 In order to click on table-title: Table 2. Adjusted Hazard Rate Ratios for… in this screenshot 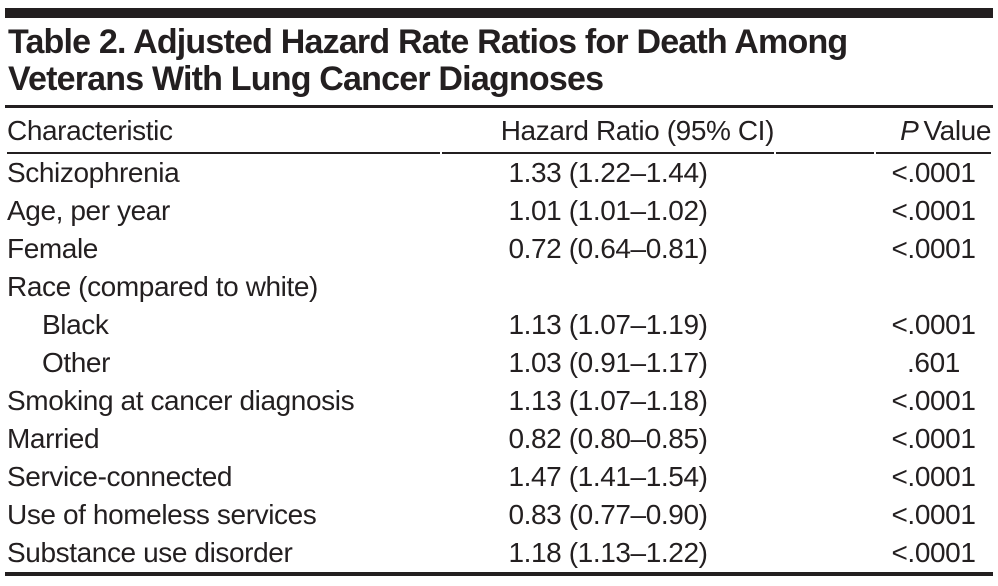, I will do `click(500, 61)`.